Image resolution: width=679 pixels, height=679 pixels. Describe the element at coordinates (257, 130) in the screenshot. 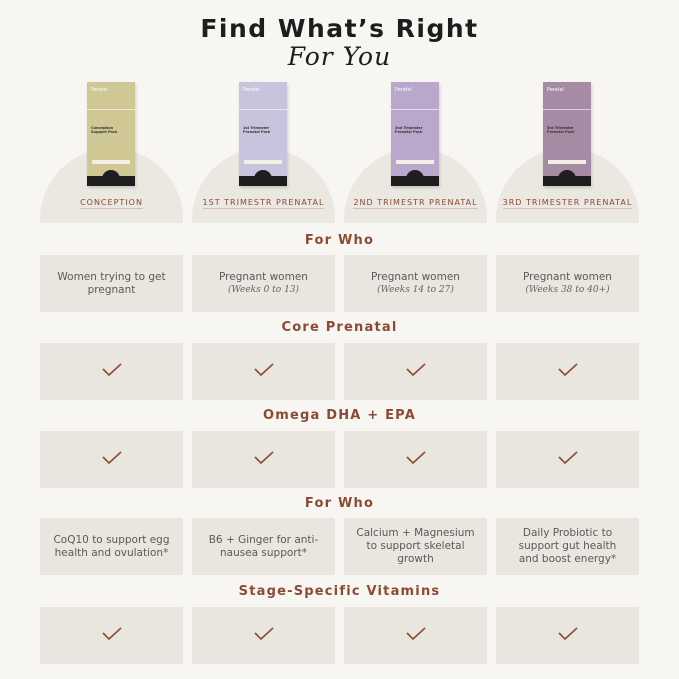

I see `pack-name: 1st Trimester Prenatal Pack` at that location.